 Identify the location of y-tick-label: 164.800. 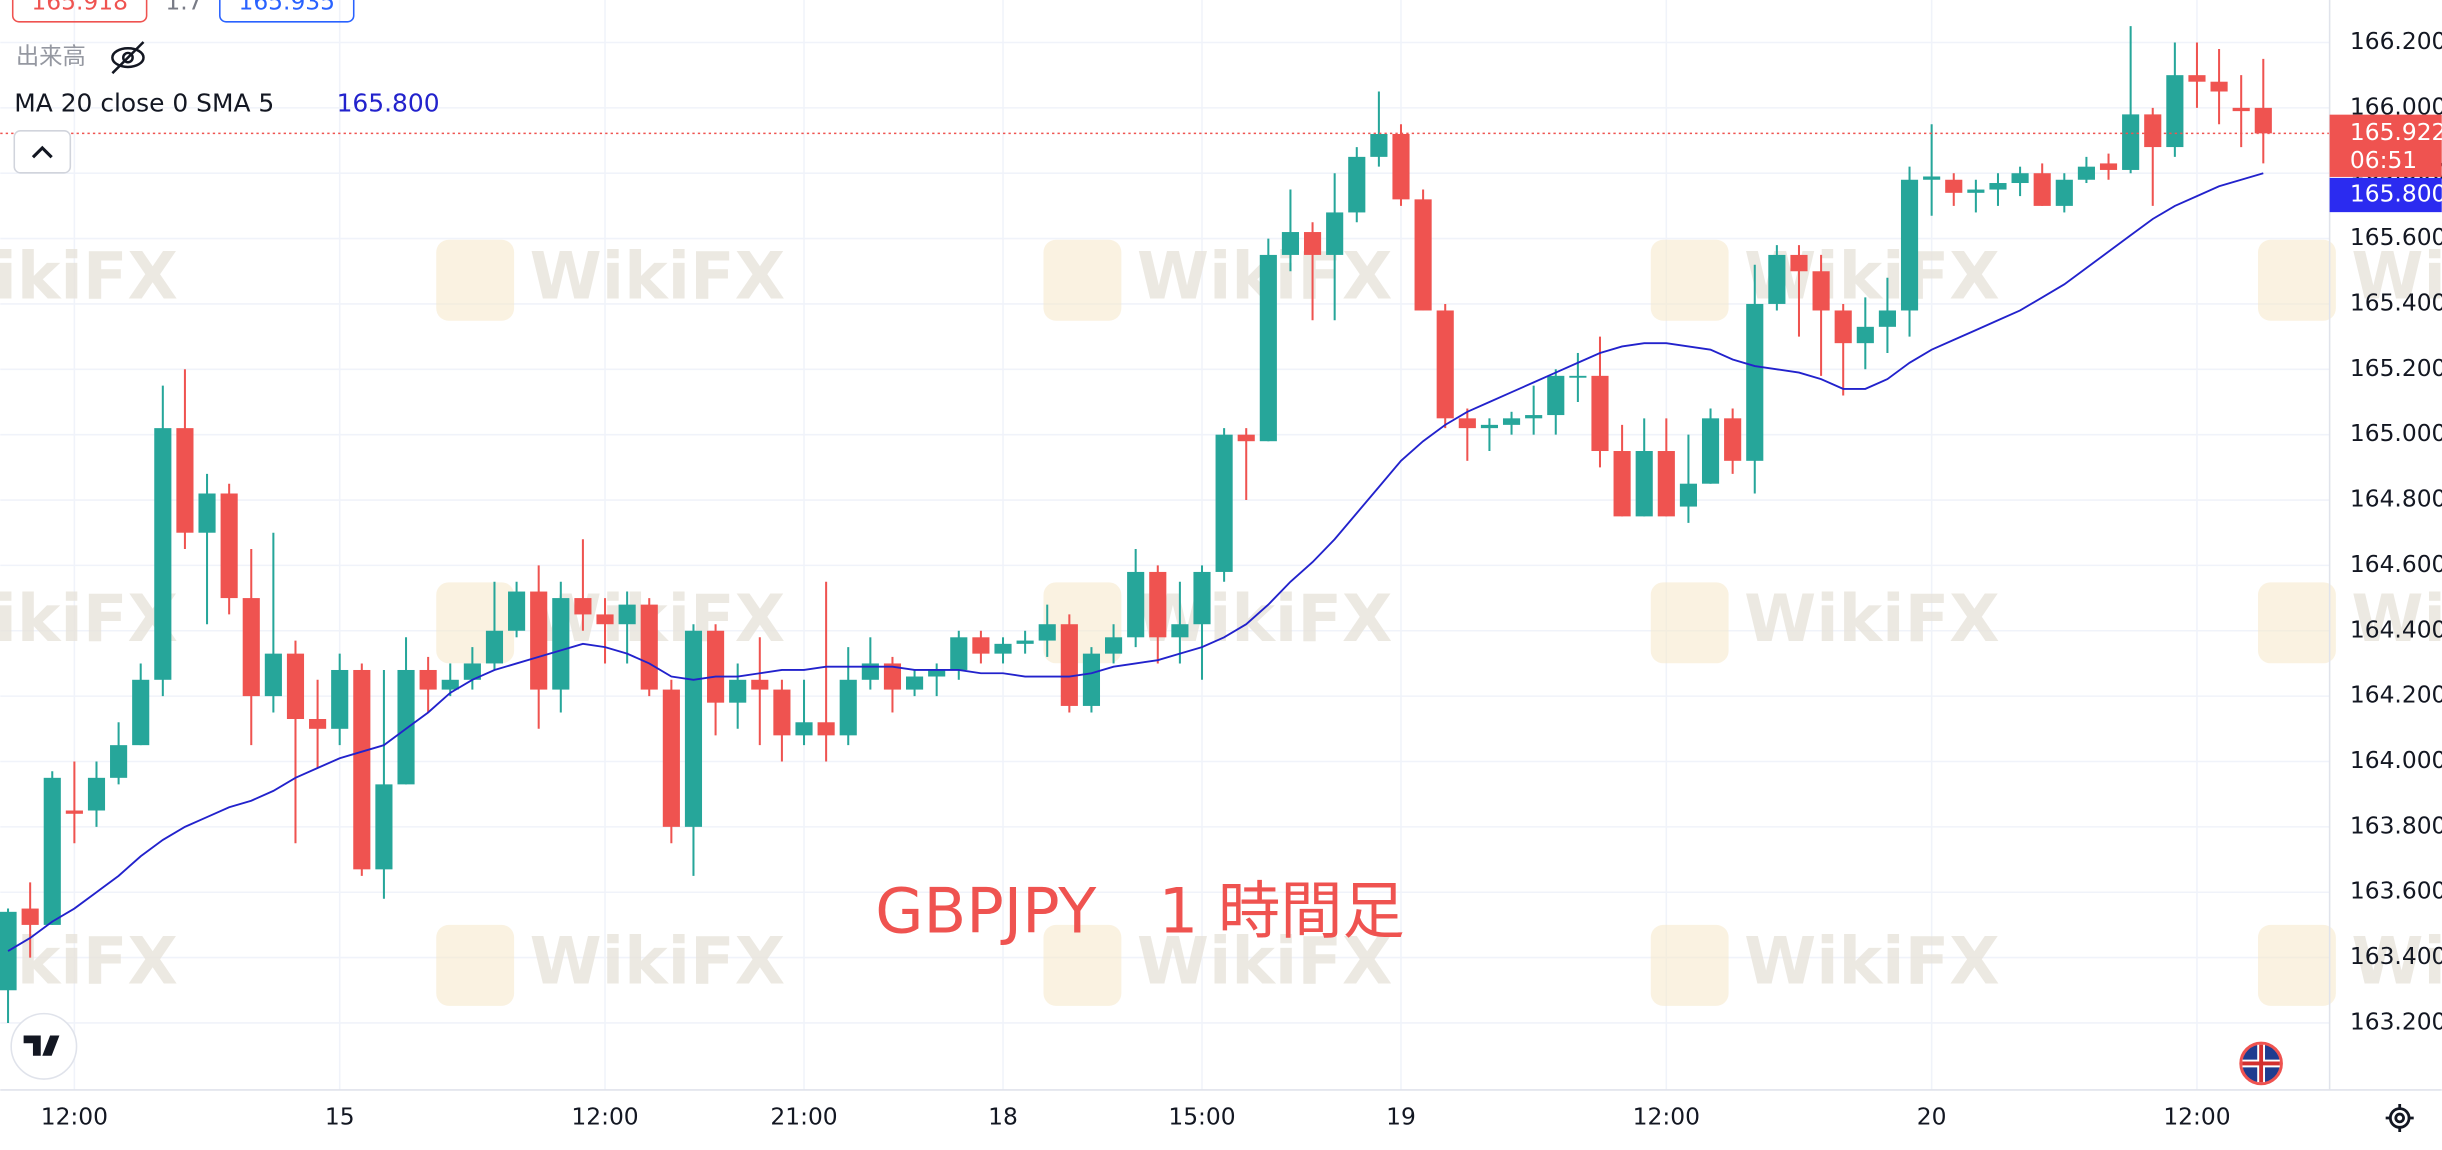
(2396, 499).